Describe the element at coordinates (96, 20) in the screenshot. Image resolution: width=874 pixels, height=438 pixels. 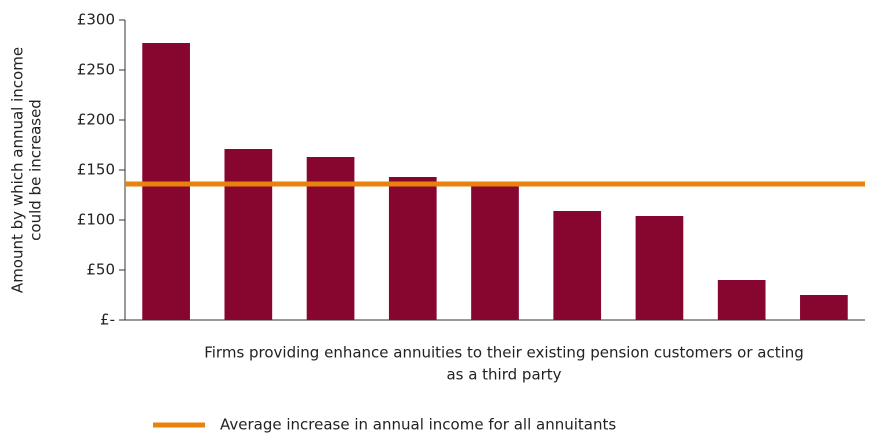
I see `y-tick-label: £300` at that location.